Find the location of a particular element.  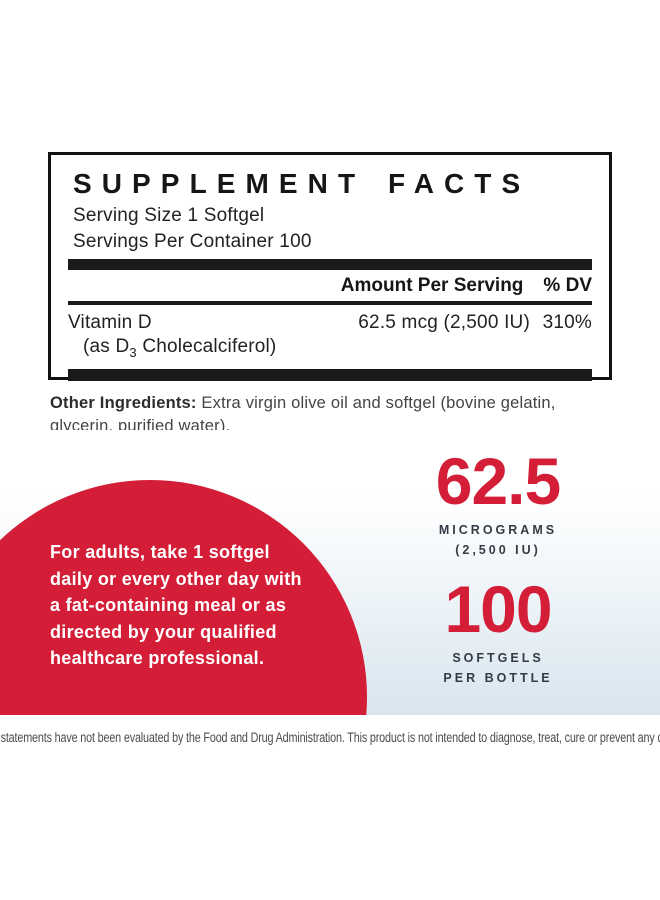

servings-per-container: Servings Per Container 100 is located at coordinates (192, 241).